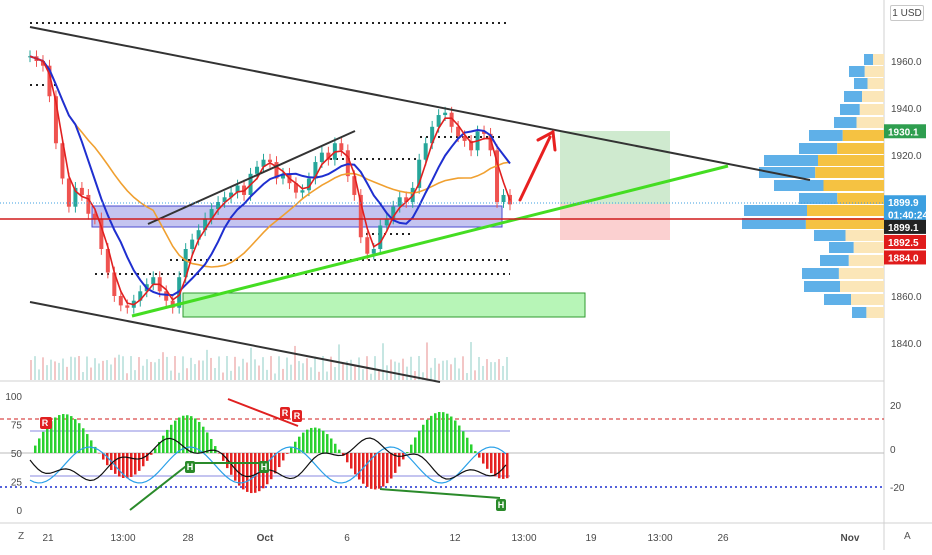 The image size is (932, 555). Describe the element at coordinates (347, 538) in the screenshot. I see `time-tick-label: 6` at that location.